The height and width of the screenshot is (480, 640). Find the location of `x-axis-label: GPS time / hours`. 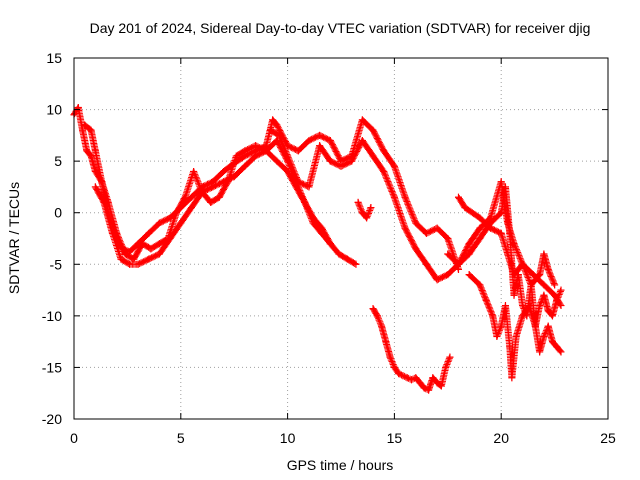

x-axis-label: GPS time / hours is located at coordinates (340, 465).